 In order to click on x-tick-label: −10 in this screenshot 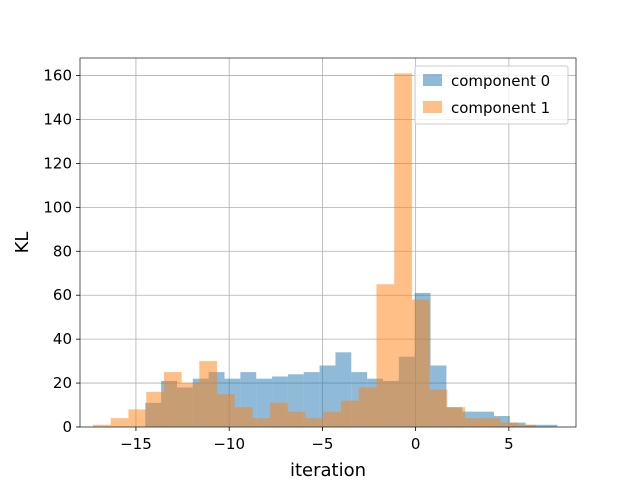, I will do `click(229, 444)`.